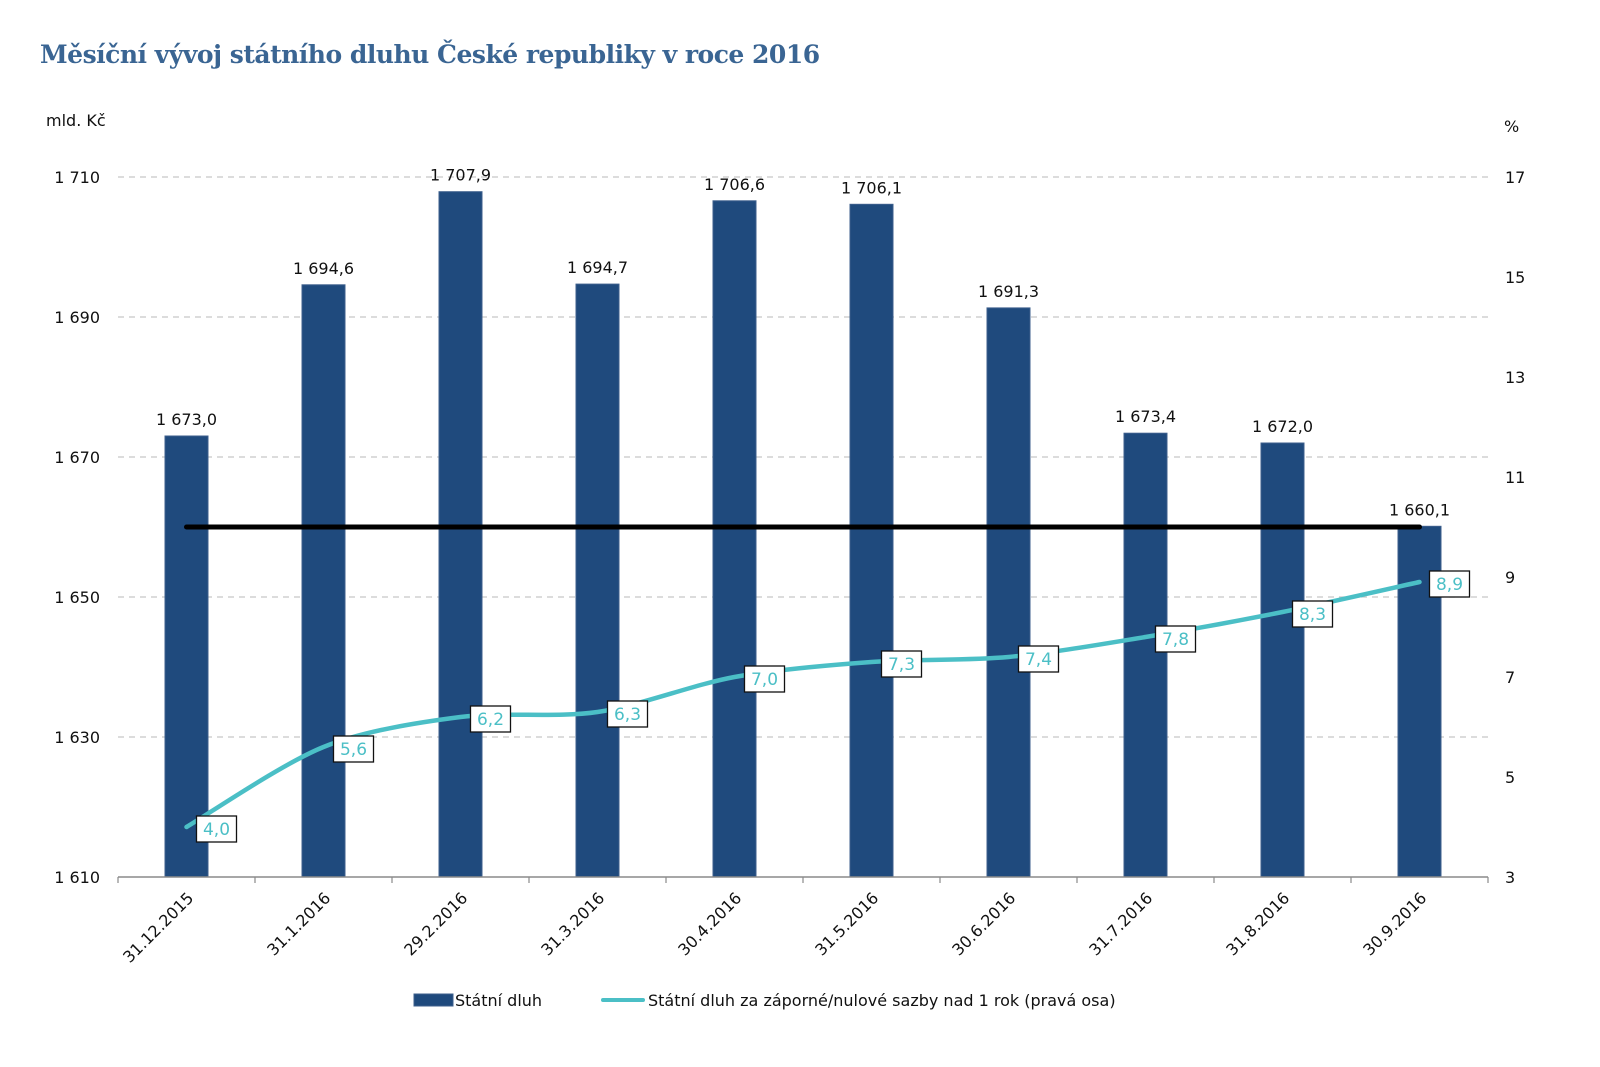 This screenshot has width=1600, height=1067. What do you see at coordinates (846, 923) in the screenshot?
I see `x-axis-tick-label: 31.5.2016` at bounding box center [846, 923].